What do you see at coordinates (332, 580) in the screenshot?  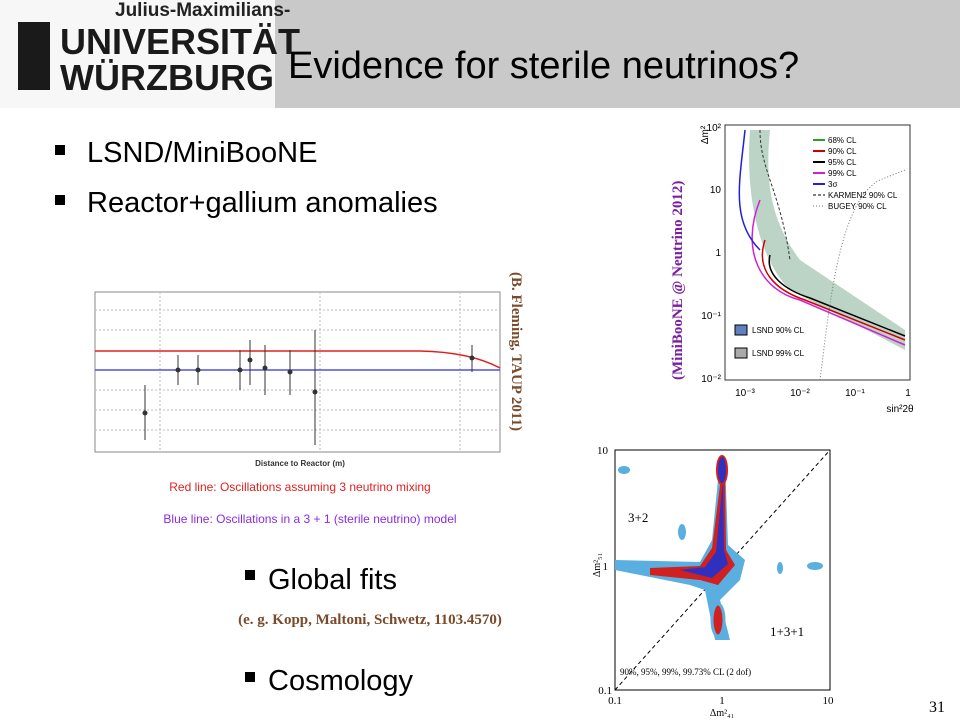 I see `bullet: Global fits` at bounding box center [332, 580].